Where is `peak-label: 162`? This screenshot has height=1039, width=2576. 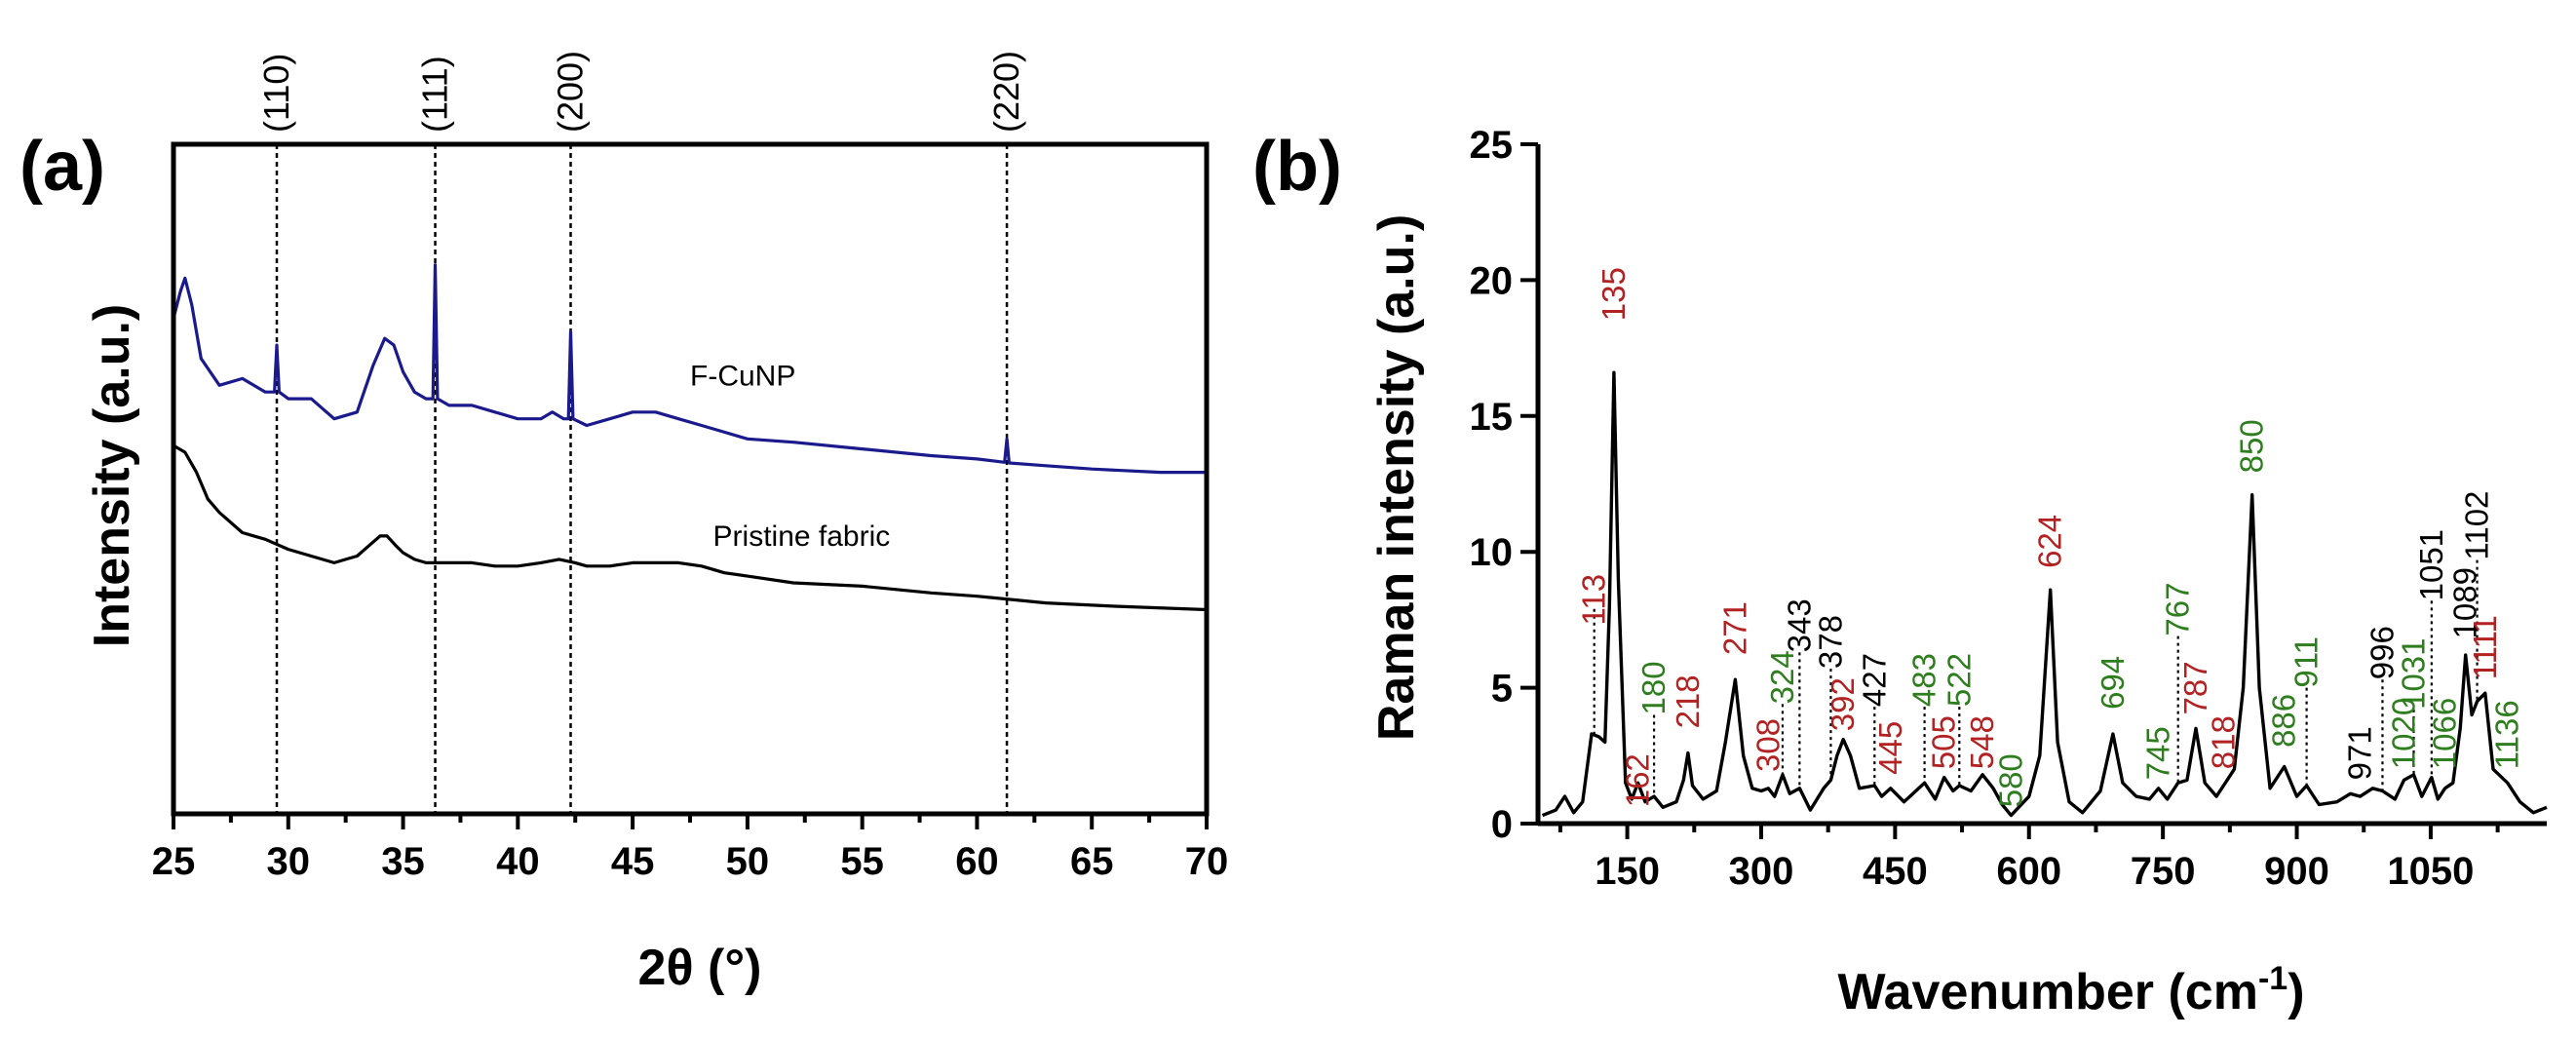
peak-label: 162 is located at coordinates (1638, 780).